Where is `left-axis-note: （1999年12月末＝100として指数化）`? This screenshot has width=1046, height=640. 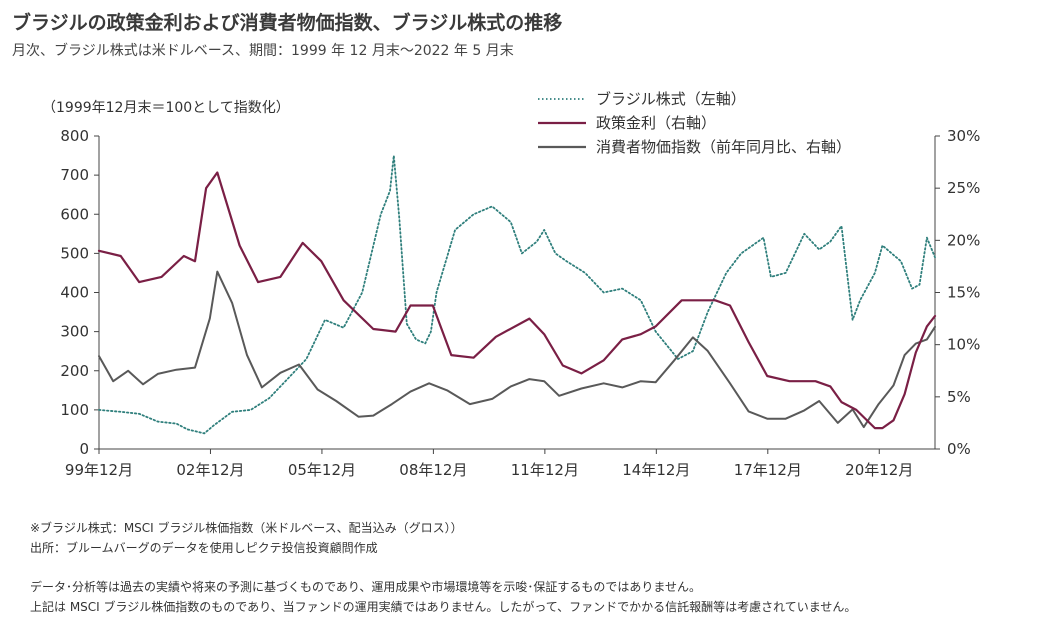 left-axis-note: （1999年12月末＝100として指数化） is located at coordinates (166, 108).